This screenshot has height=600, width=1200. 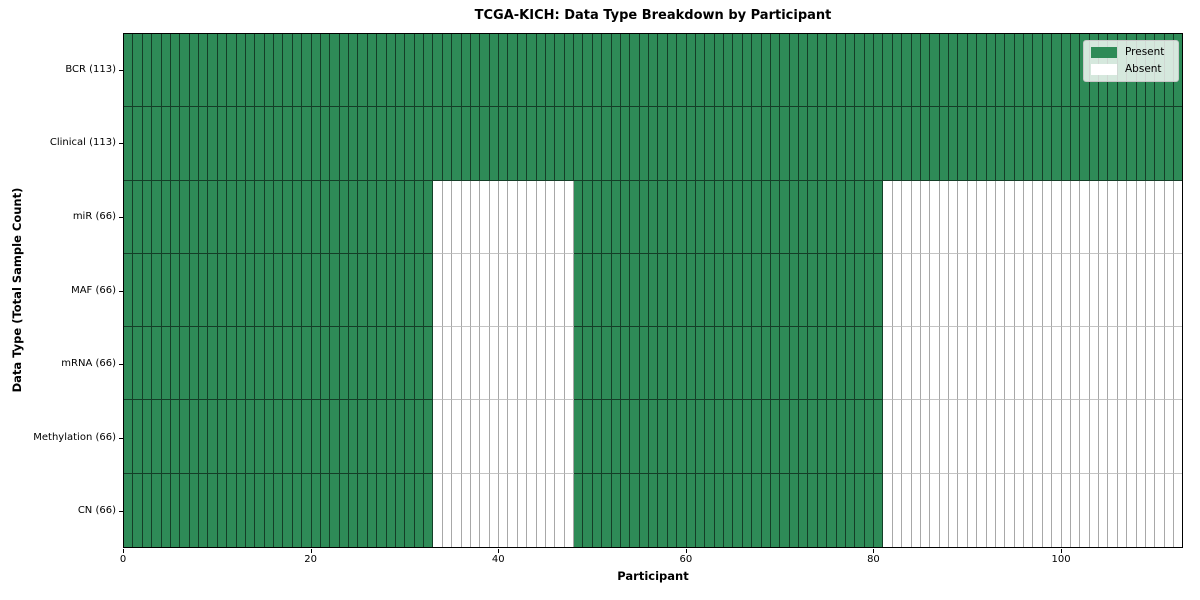 What do you see at coordinates (498, 559) in the screenshot?
I see `x-tick-label: 40` at bounding box center [498, 559].